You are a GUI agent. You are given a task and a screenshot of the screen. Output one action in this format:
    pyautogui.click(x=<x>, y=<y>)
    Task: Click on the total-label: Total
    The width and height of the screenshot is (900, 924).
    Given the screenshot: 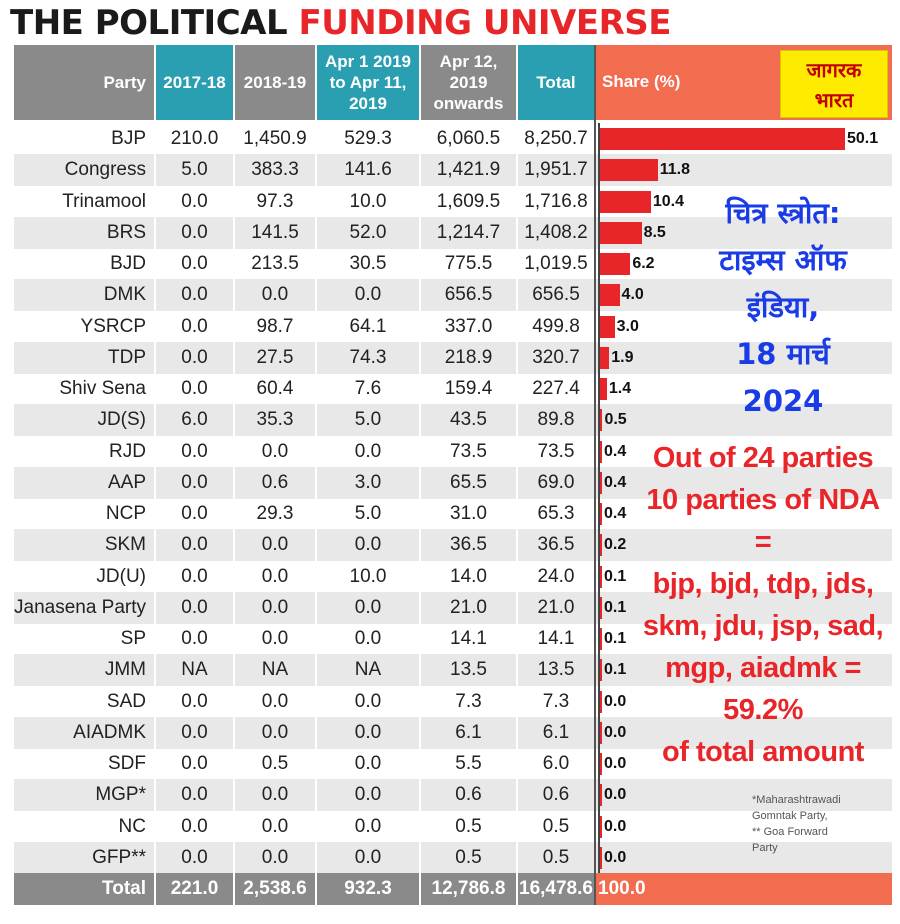 What is the action you would take?
    pyautogui.click(x=124, y=888)
    